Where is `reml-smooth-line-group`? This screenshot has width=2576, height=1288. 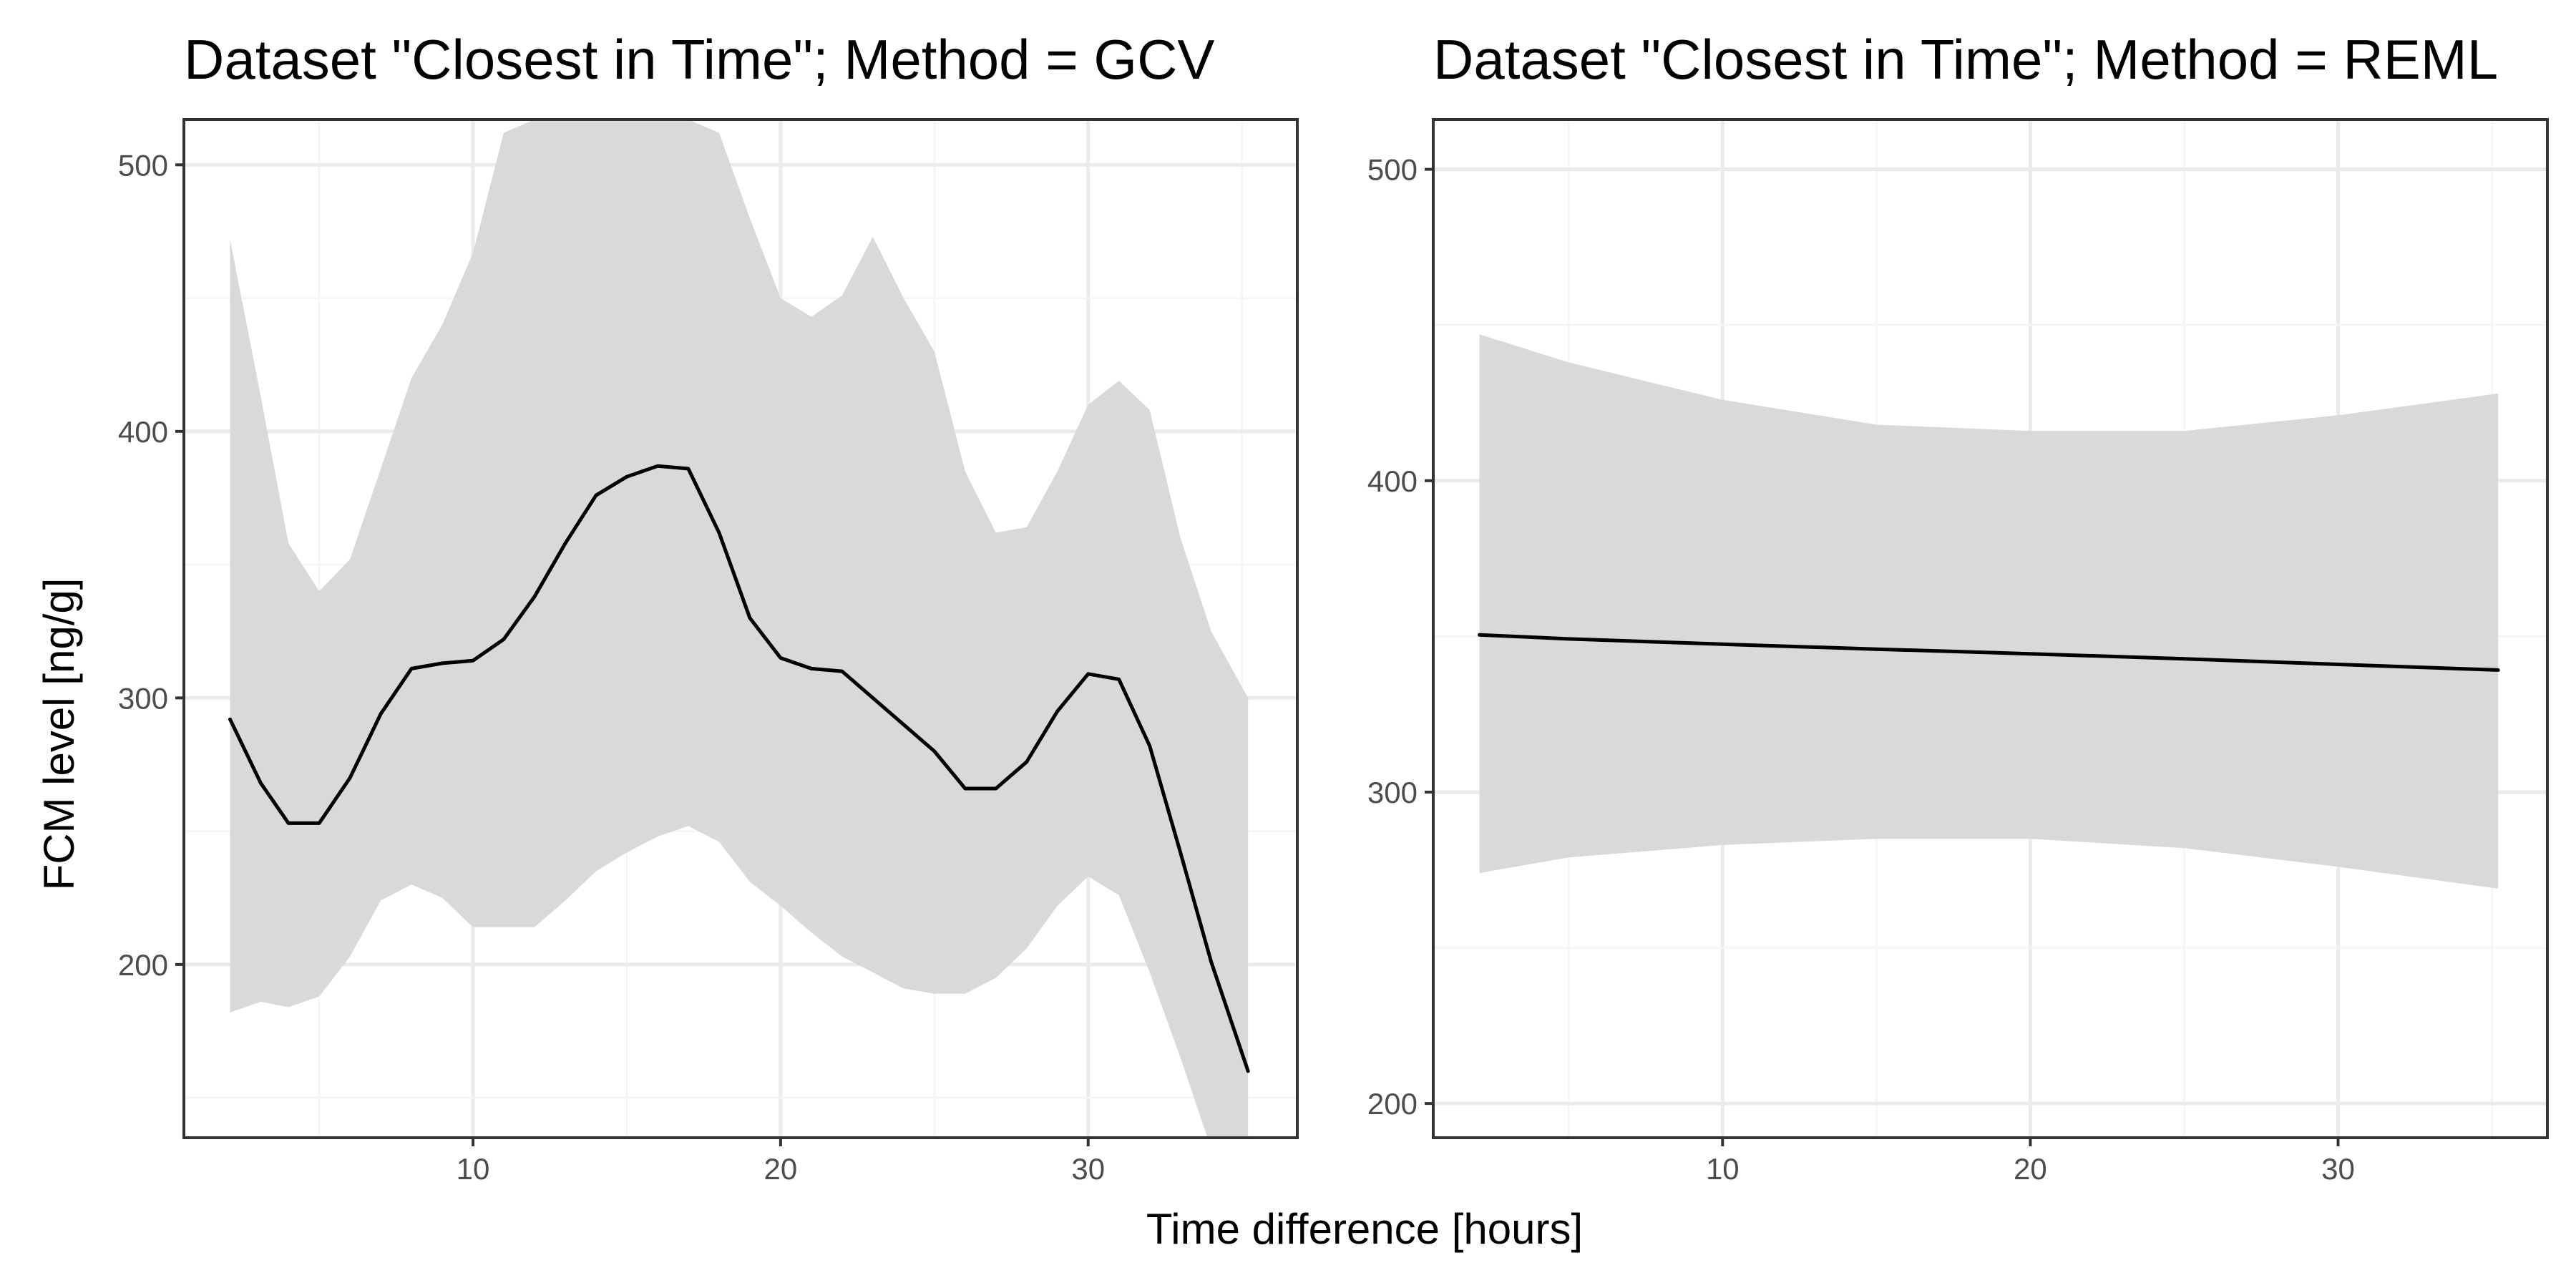
reml-smooth-line-group is located at coordinates (1989, 652).